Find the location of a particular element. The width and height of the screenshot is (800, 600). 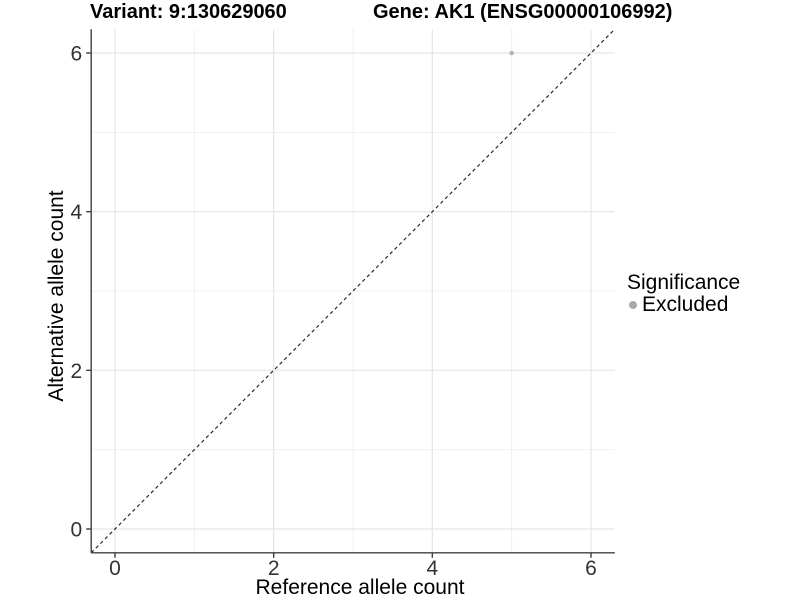

excluded-point-icon is located at coordinates (633, 304).